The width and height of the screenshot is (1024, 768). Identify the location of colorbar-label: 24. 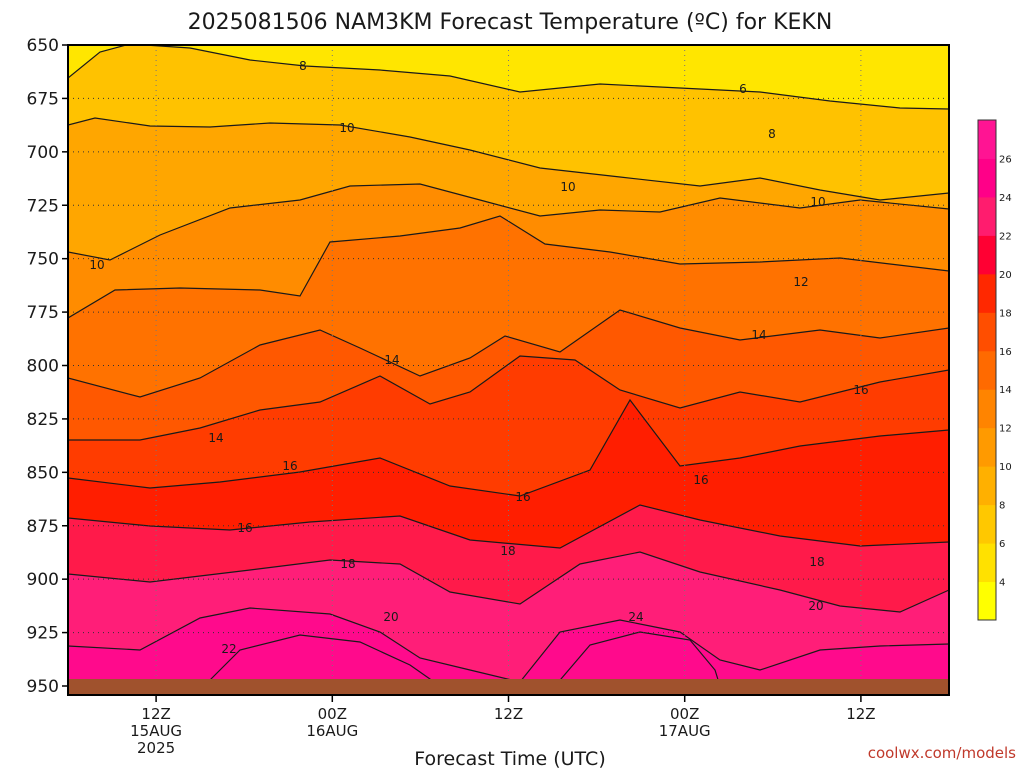
(1005, 198).